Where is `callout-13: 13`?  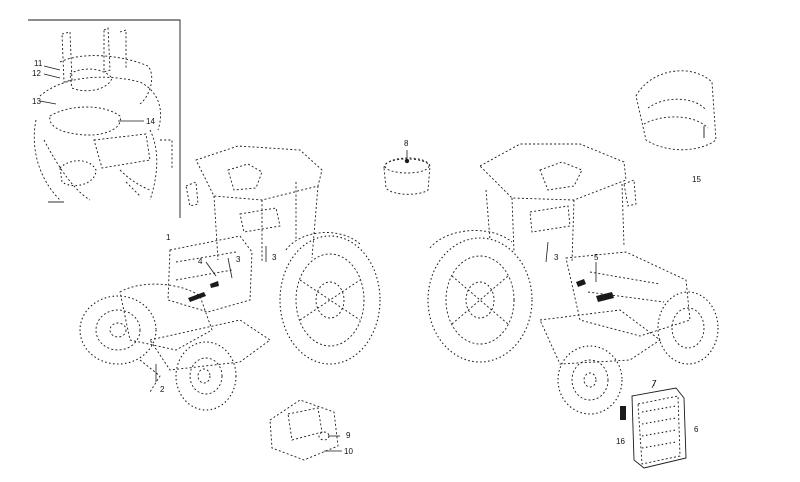
callout-13: 13 is located at coordinates (36, 101).